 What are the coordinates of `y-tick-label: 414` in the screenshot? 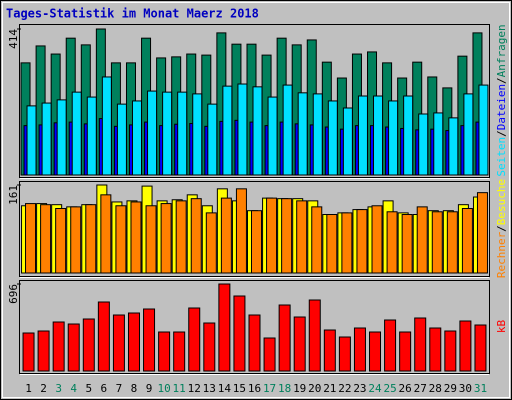 It's located at (13, 39).